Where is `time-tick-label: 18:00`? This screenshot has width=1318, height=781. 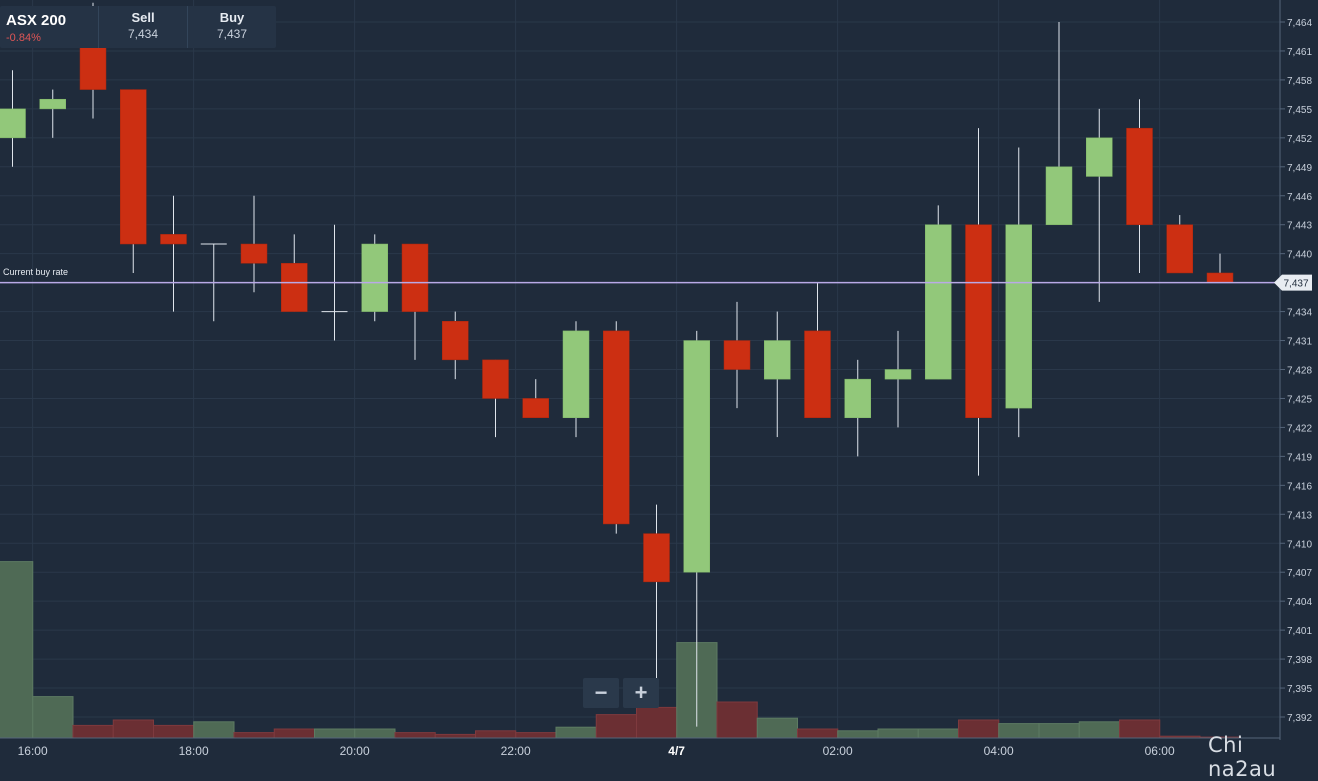
time-tick-label: 18:00 is located at coordinates (194, 751).